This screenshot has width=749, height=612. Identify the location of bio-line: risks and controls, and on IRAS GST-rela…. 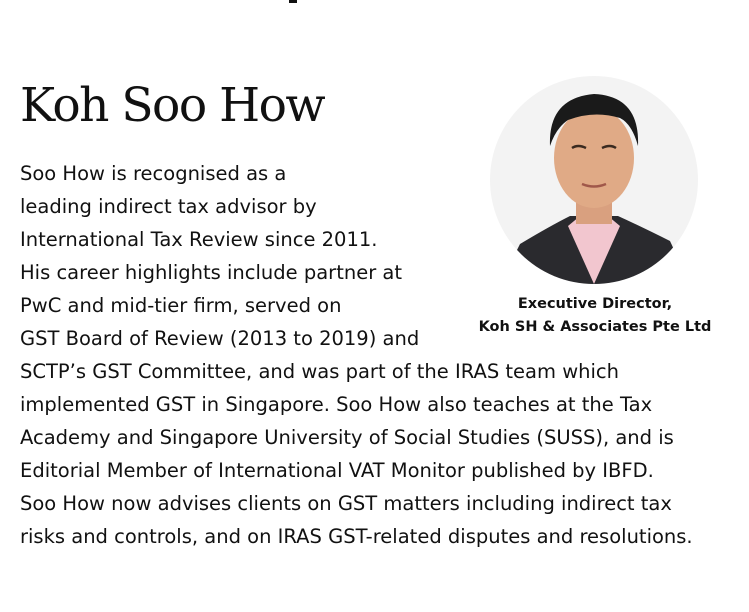
(356, 536).